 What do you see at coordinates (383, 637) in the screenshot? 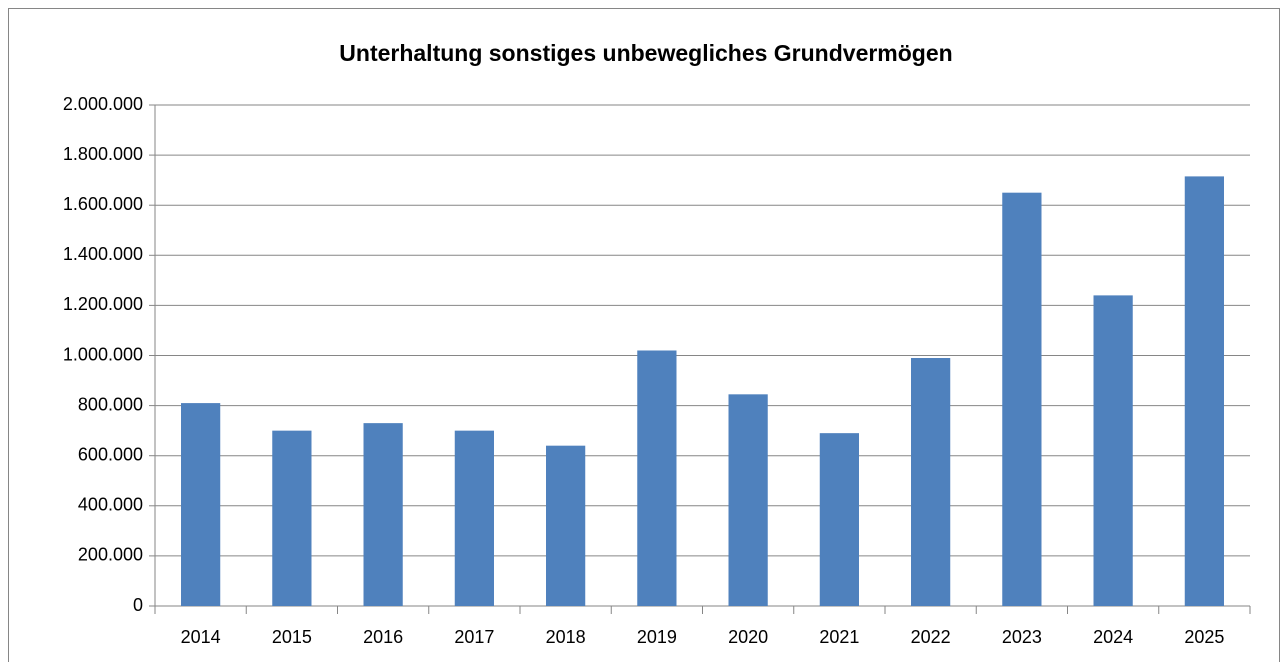
I see `x-tick-label: 2016` at bounding box center [383, 637].